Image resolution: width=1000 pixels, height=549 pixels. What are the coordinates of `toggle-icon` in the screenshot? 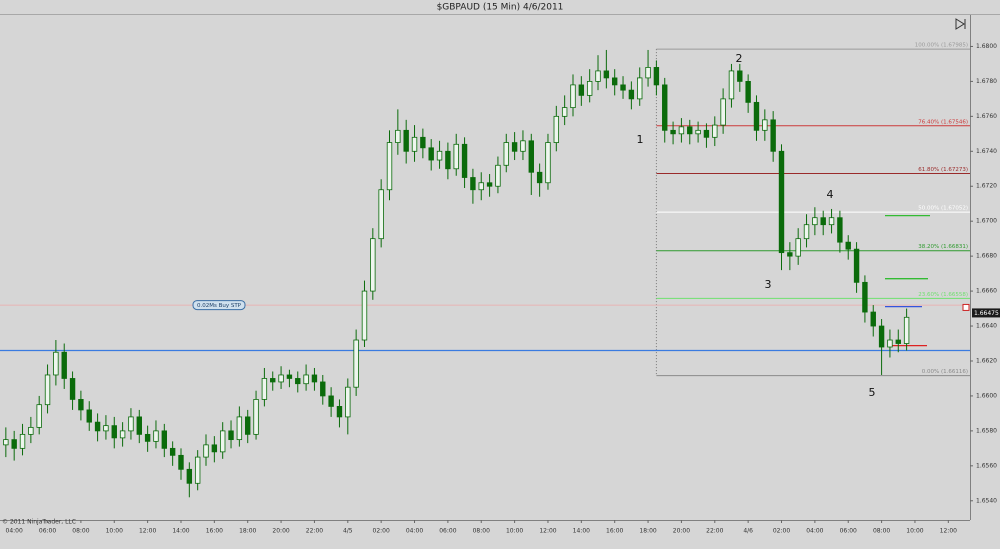 It's located at (960, 24).